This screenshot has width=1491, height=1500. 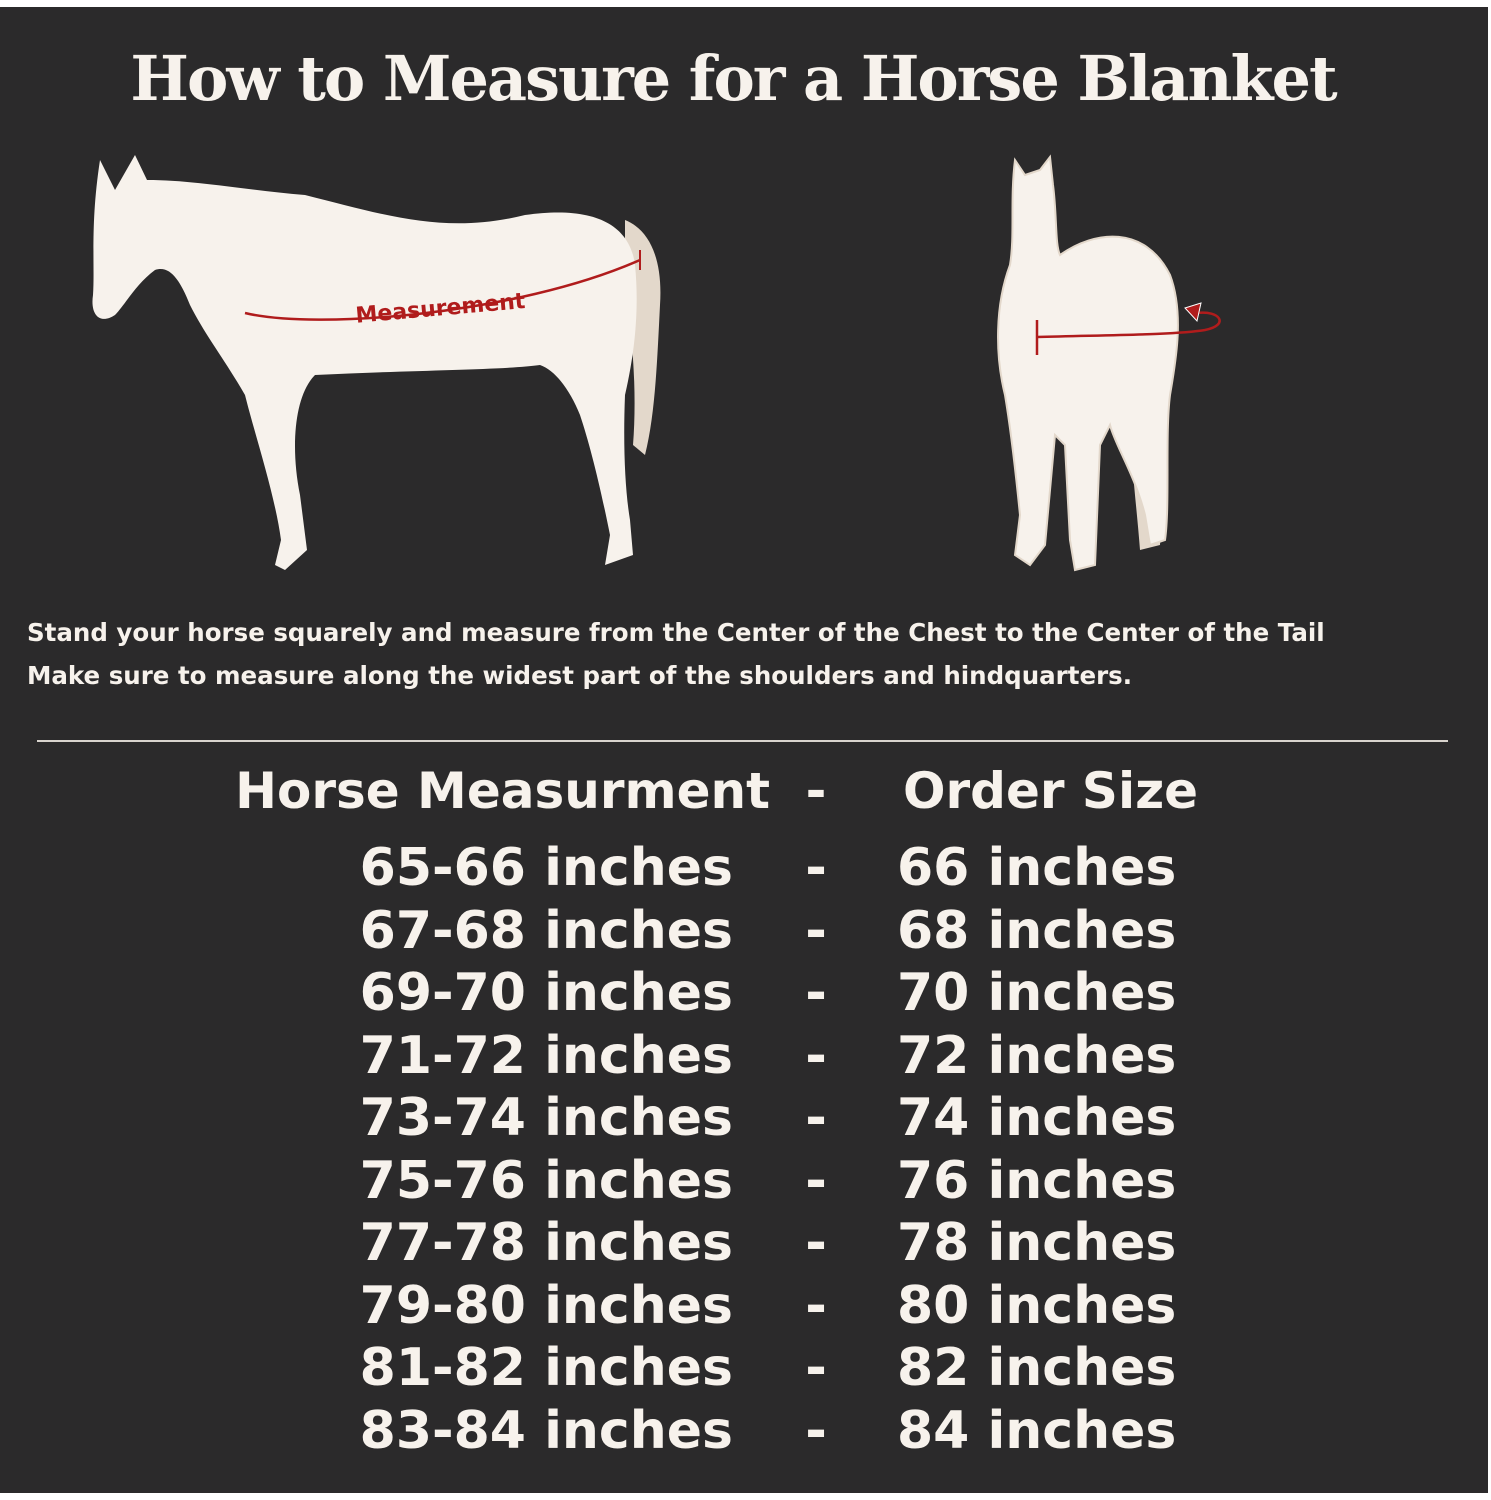 I want to click on table-row: 81-82 inches - 82 inches, so click(x=744, y=1369).